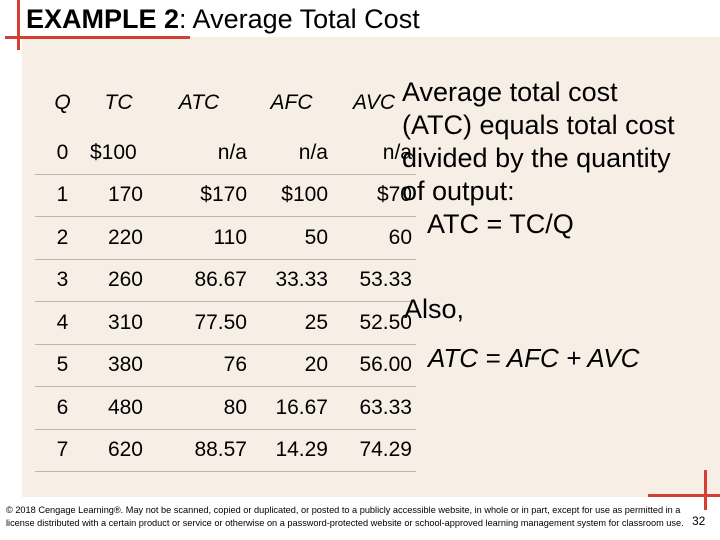  I want to click on cell-atc: 76, so click(199, 365).